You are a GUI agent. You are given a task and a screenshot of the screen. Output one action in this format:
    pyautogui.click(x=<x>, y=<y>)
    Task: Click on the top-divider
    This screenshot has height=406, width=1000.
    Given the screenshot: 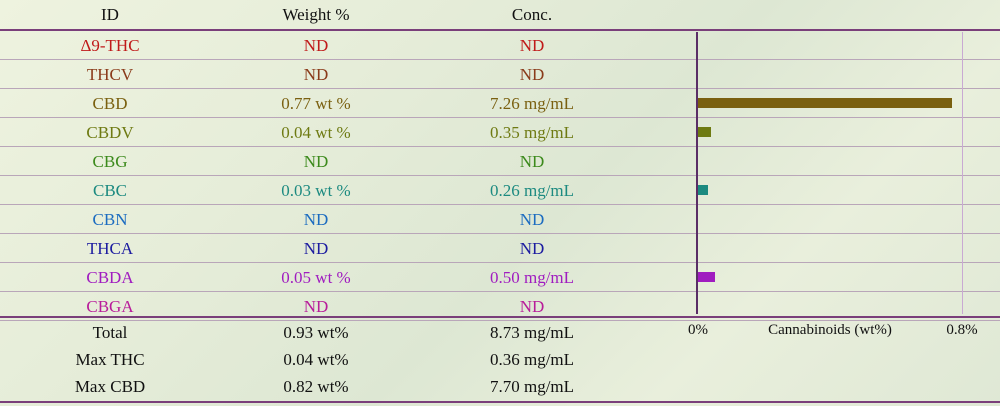 What is the action you would take?
    pyautogui.click(x=500, y=30)
    